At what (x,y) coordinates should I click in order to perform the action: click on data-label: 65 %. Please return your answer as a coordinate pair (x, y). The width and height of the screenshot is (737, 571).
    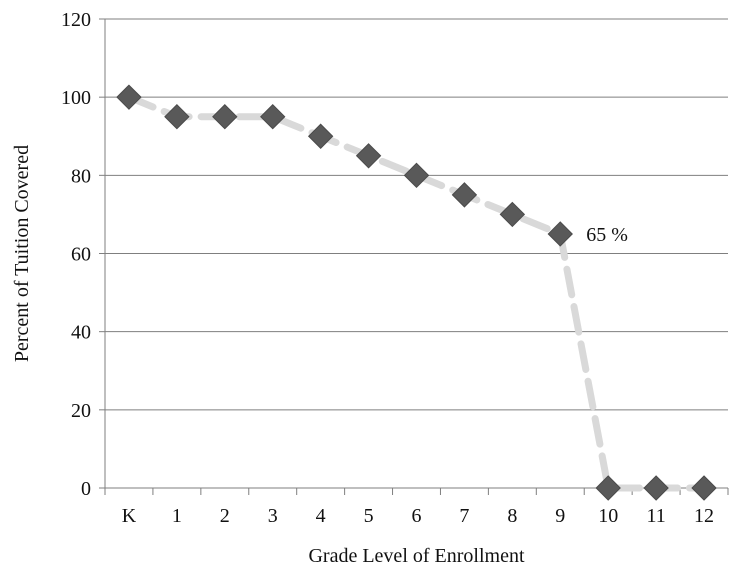
    Looking at the image, I should click on (607, 235).